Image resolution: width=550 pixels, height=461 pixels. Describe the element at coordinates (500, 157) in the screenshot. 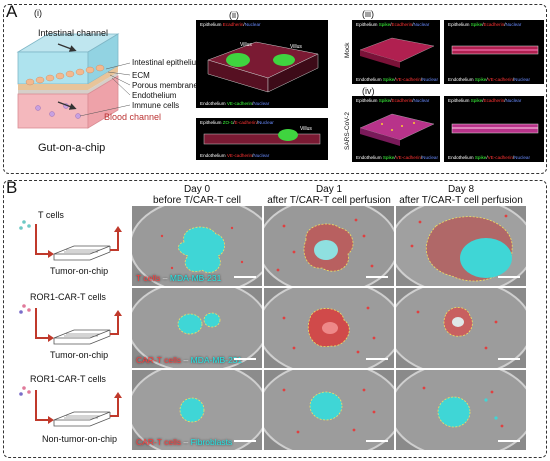

I see `iv-right-bottom-4: VE-cadherin` at that location.